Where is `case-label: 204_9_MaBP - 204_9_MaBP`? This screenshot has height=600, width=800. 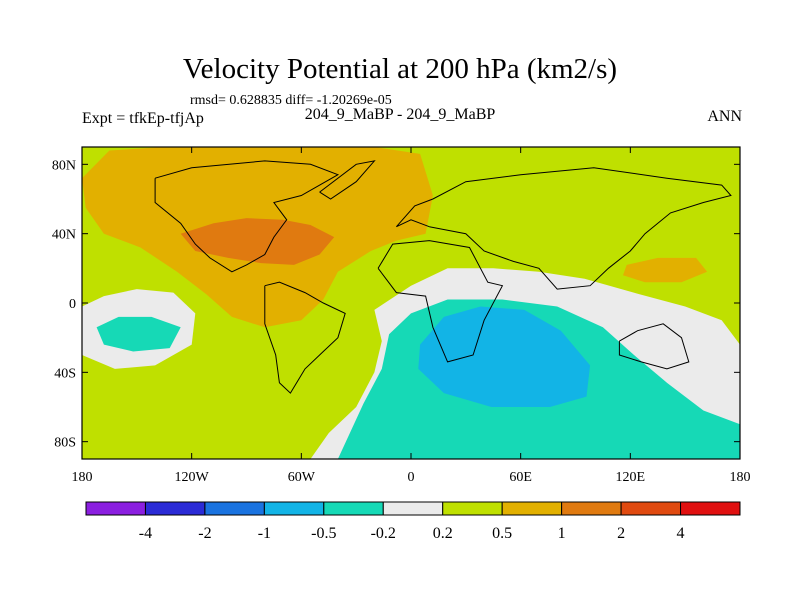
case-label: 204_9_MaBP - 204_9_MaBP is located at coordinates (400, 114).